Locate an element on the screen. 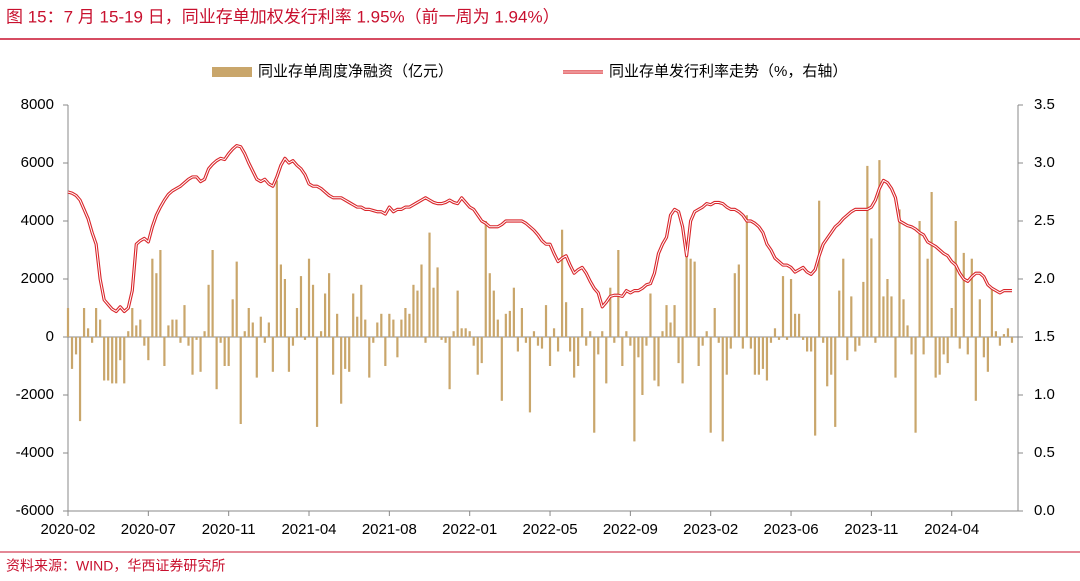 The width and height of the screenshot is (1080, 581). x-tick-label: 2021-04 is located at coordinates (308, 529).